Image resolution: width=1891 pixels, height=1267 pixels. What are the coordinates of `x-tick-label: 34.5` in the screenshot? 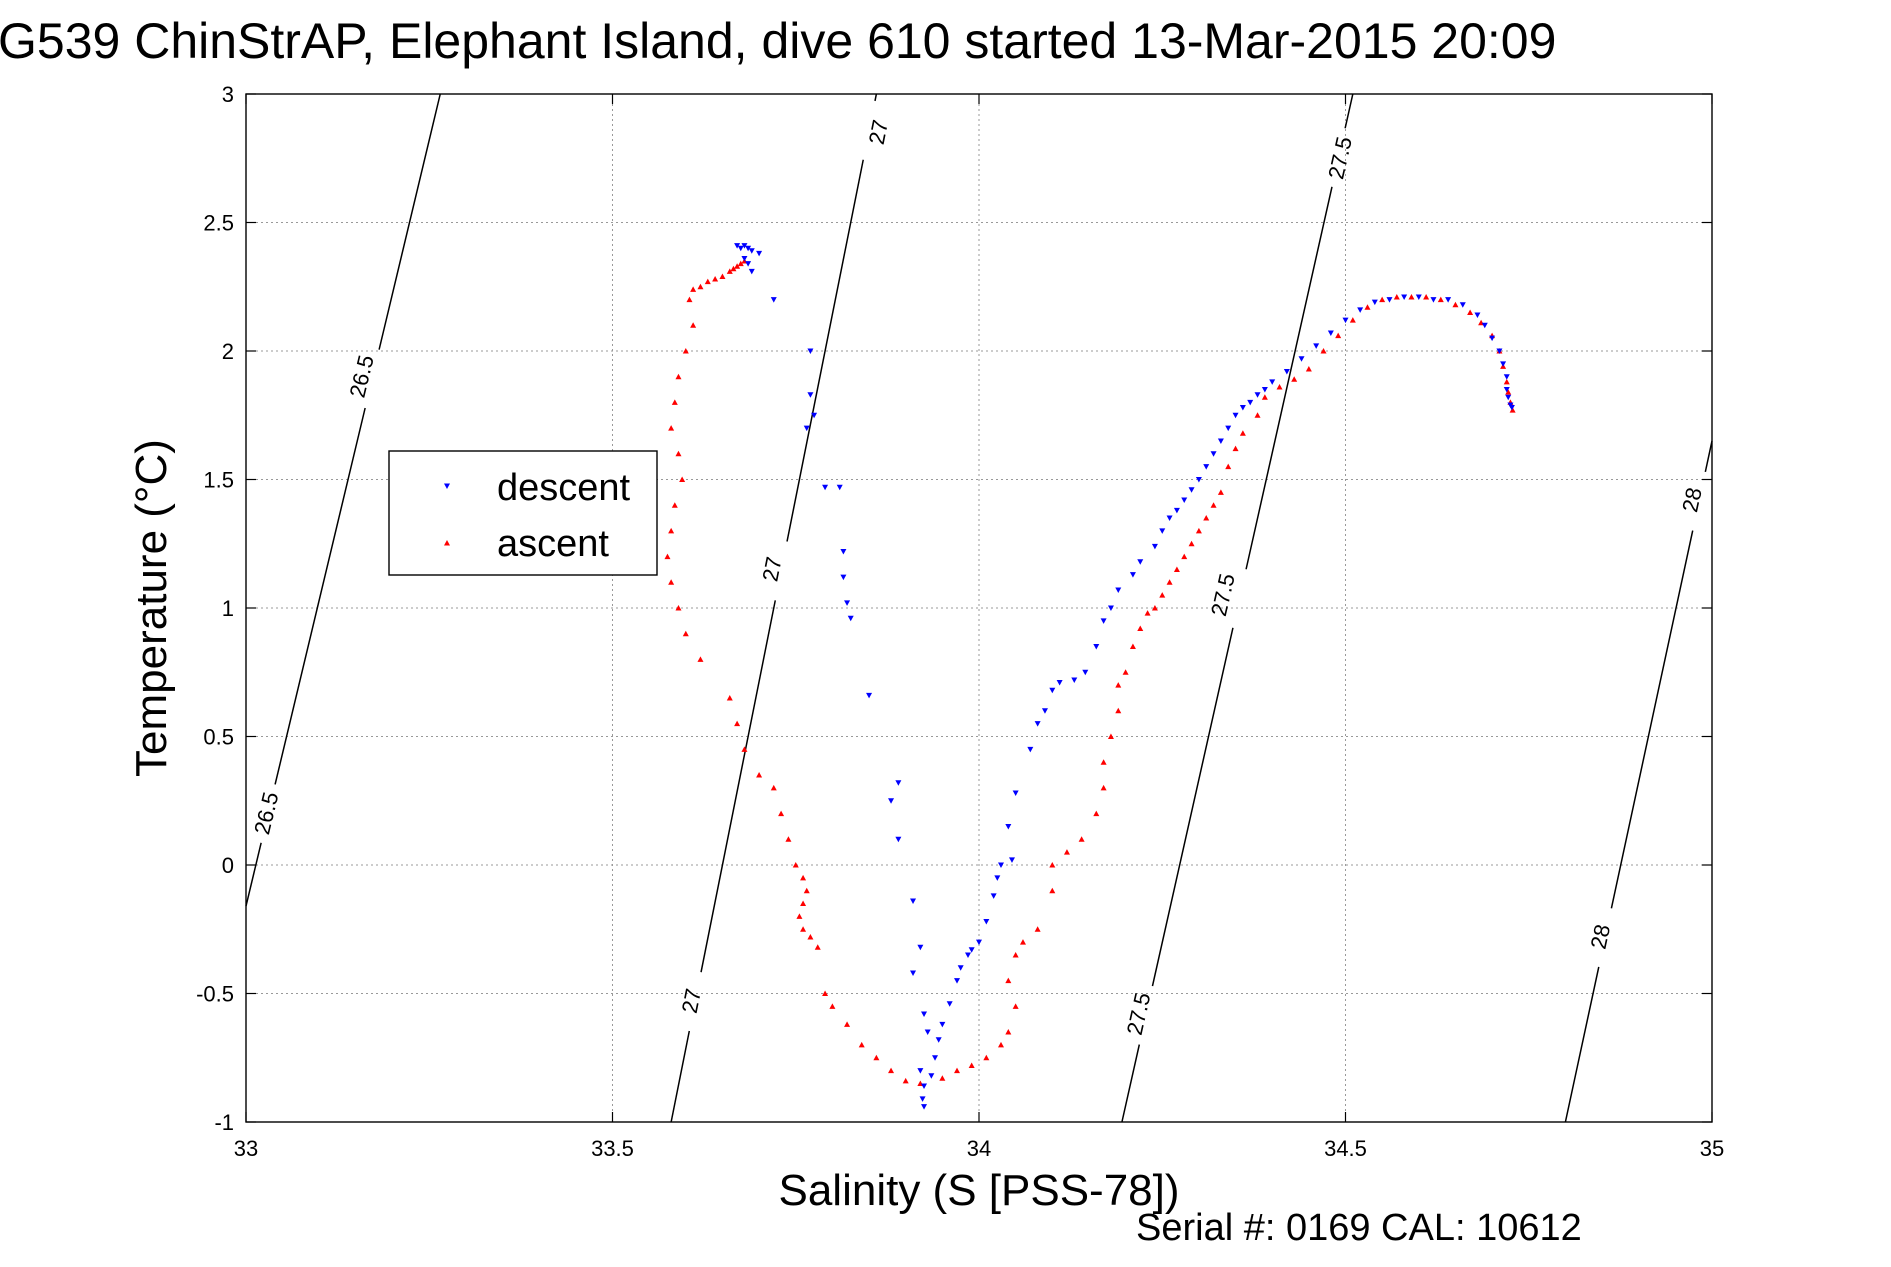 It's located at (1345, 1148).